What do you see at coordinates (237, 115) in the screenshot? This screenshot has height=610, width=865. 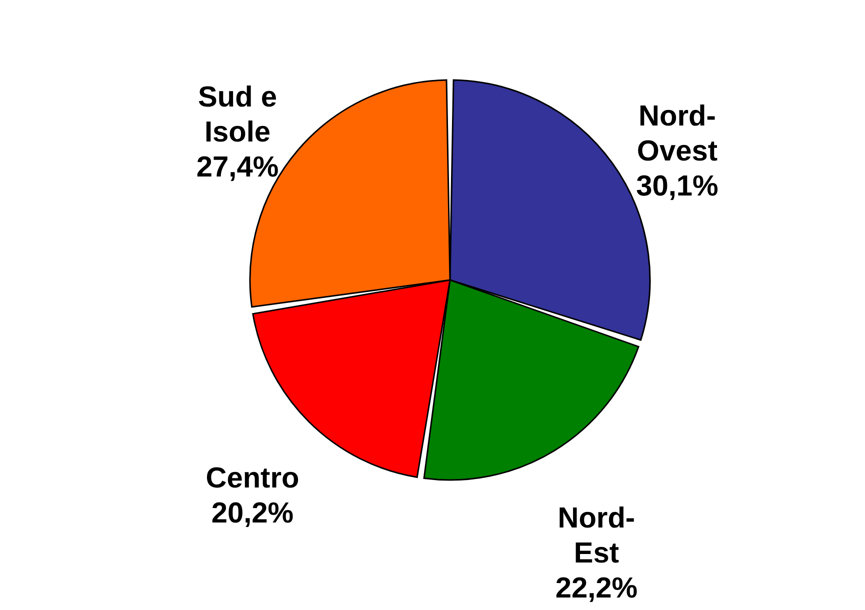 I see `slice-label: Sud e Isole` at bounding box center [237, 115].